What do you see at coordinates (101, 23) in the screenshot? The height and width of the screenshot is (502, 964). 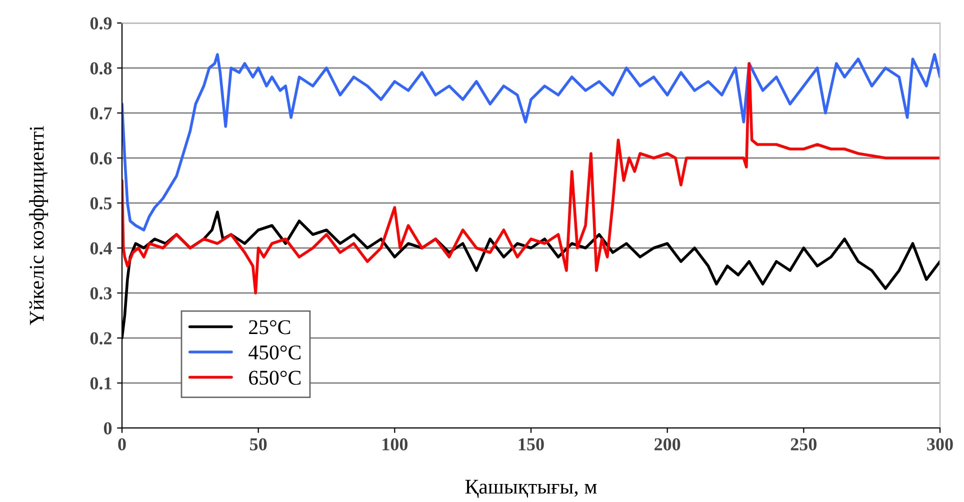 I see `y-tick-label: 0.9` at bounding box center [101, 23].